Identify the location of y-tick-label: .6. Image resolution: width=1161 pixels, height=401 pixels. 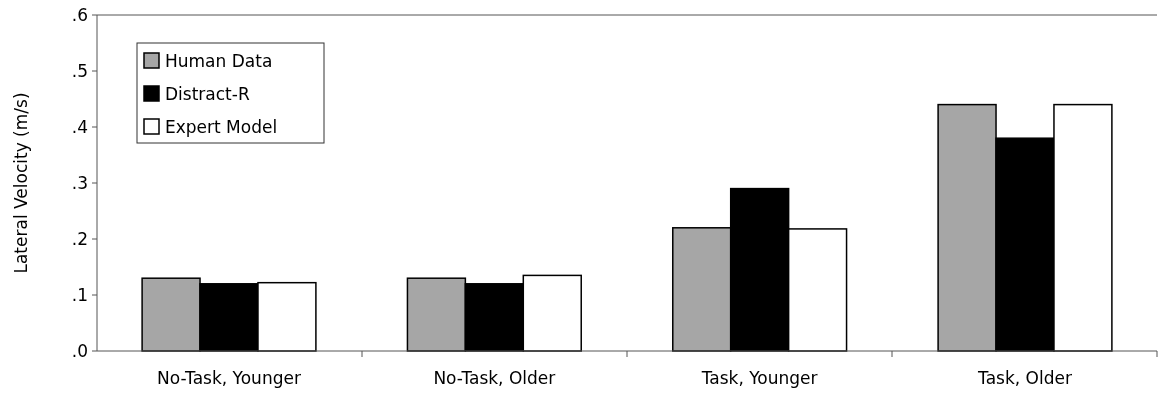
(79, 14).